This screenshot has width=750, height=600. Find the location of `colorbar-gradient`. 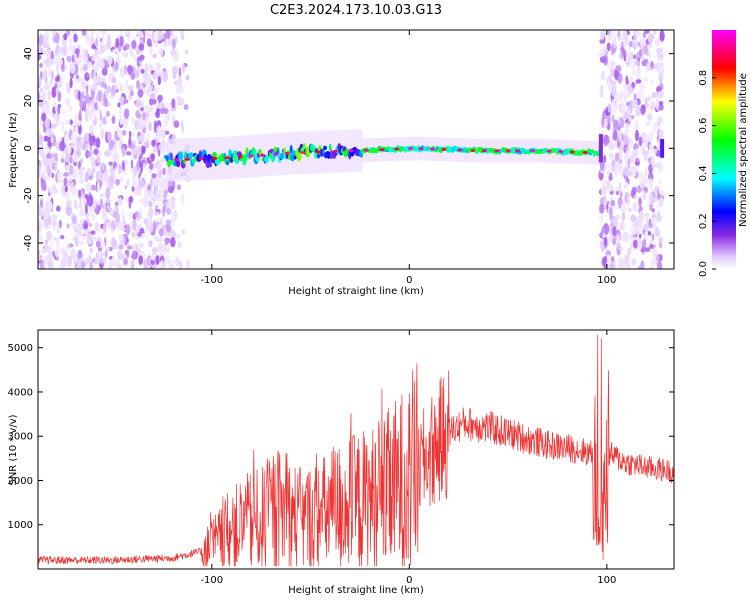

colorbar-gradient is located at coordinates (724, 149).